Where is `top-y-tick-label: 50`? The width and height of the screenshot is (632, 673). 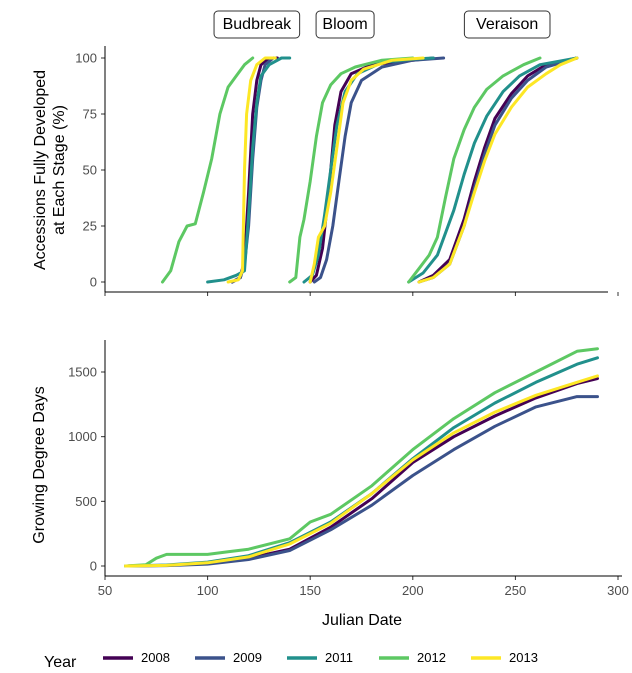 top-y-tick-label: 50 is located at coordinates (90, 170).